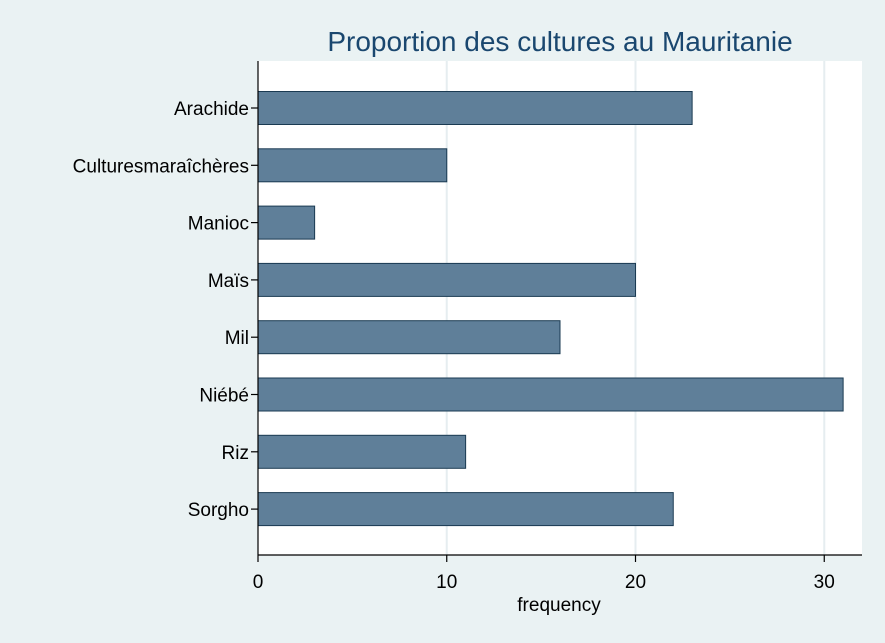 The width and height of the screenshot is (885, 643). What do you see at coordinates (544, 574) in the screenshot?
I see `x-ticks: 0 10 20 30` at bounding box center [544, 574].